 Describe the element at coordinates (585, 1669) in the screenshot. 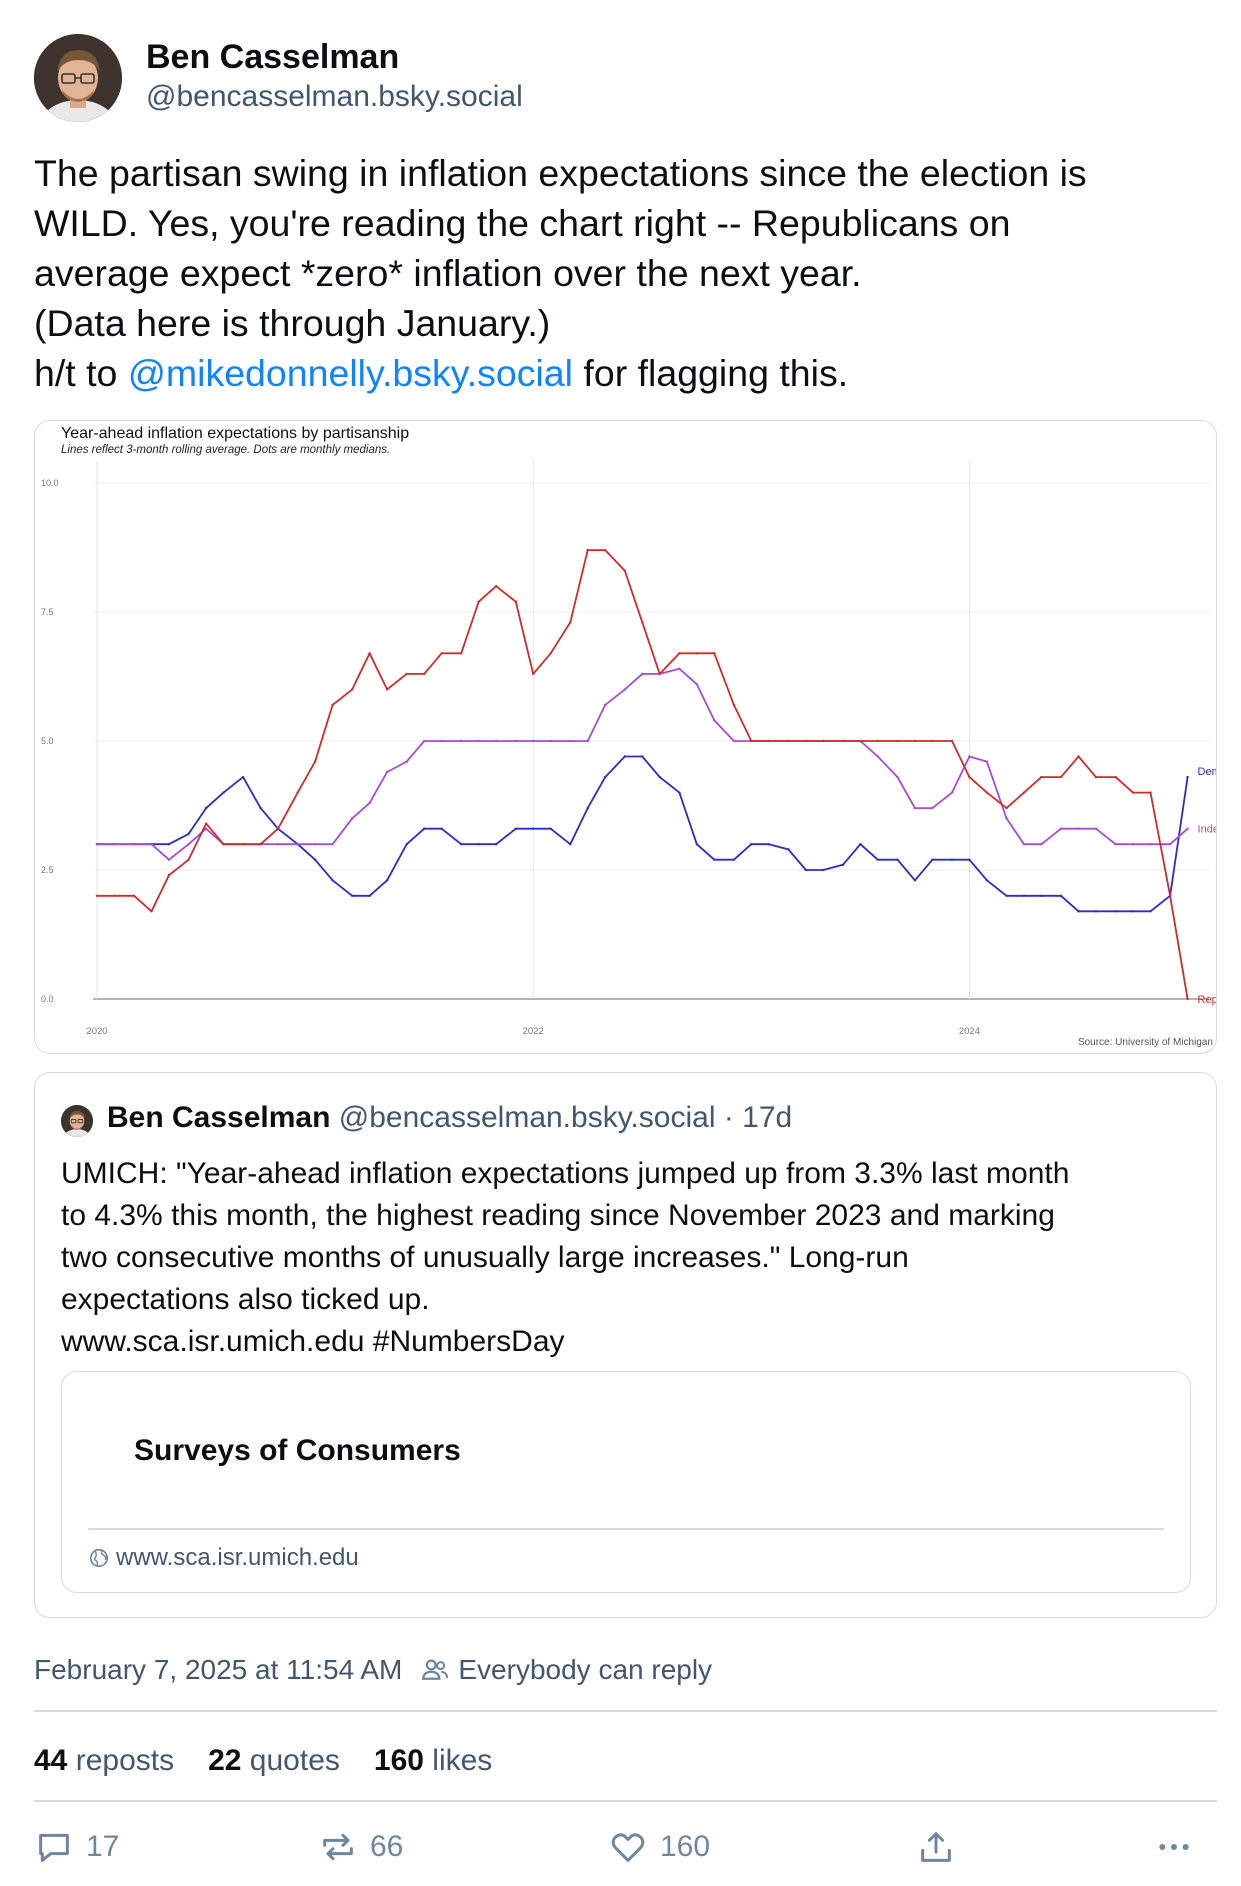

I see `reply-setting: Everybody can reply` at that location.